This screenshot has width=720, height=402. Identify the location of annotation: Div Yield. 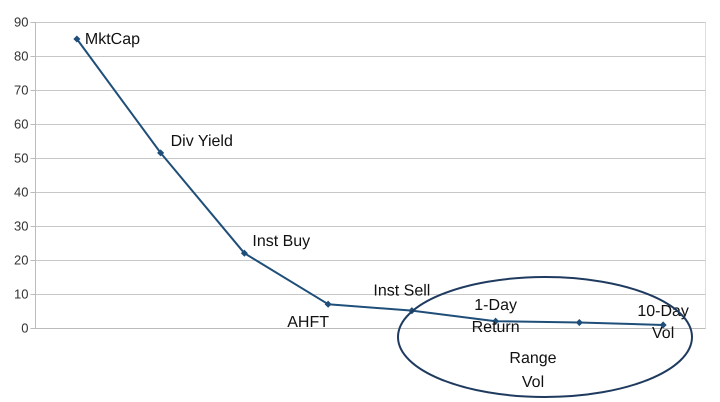
(201, 141).